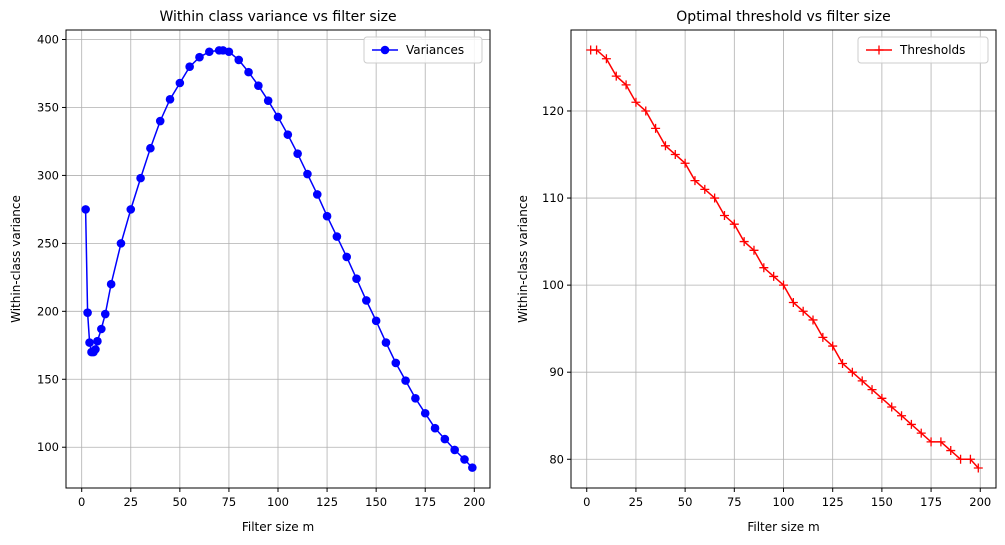  I want to click on legend: Thresholds, so click(923, 50).